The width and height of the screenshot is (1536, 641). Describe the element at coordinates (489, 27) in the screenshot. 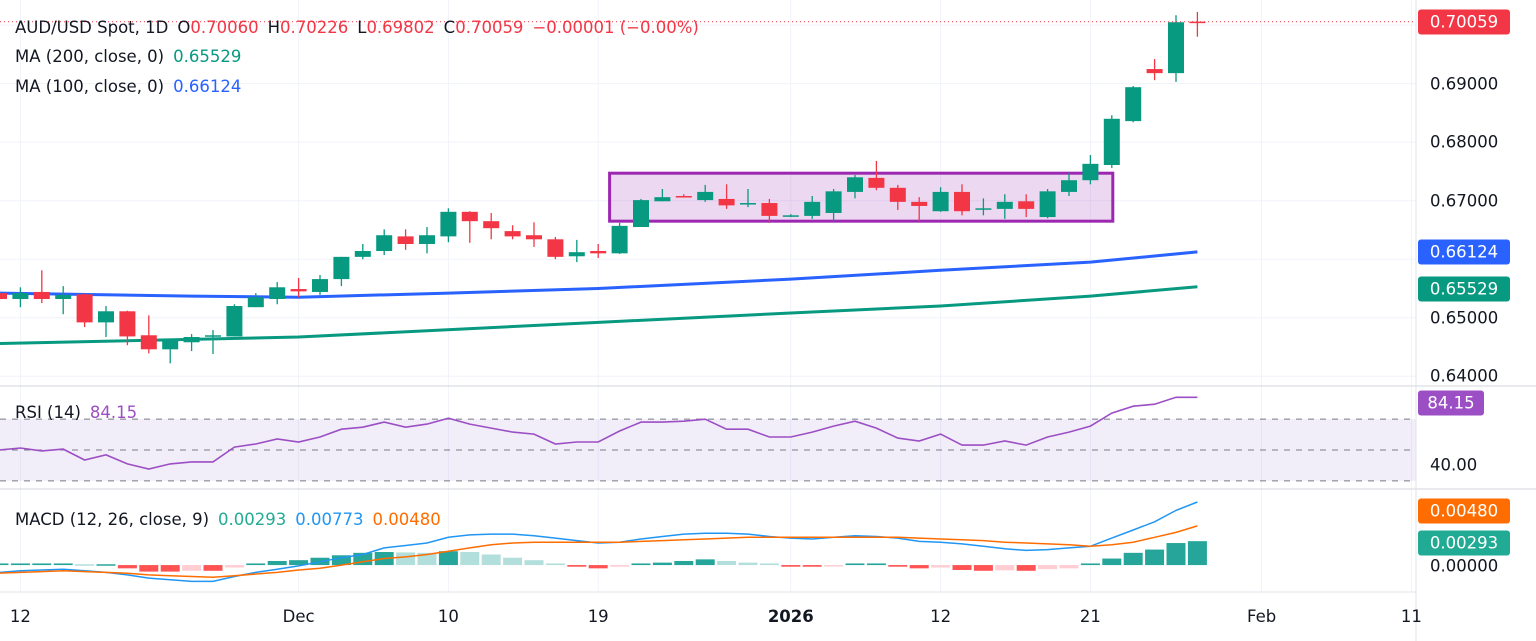

I see `close-value: 0.70059` at that location.